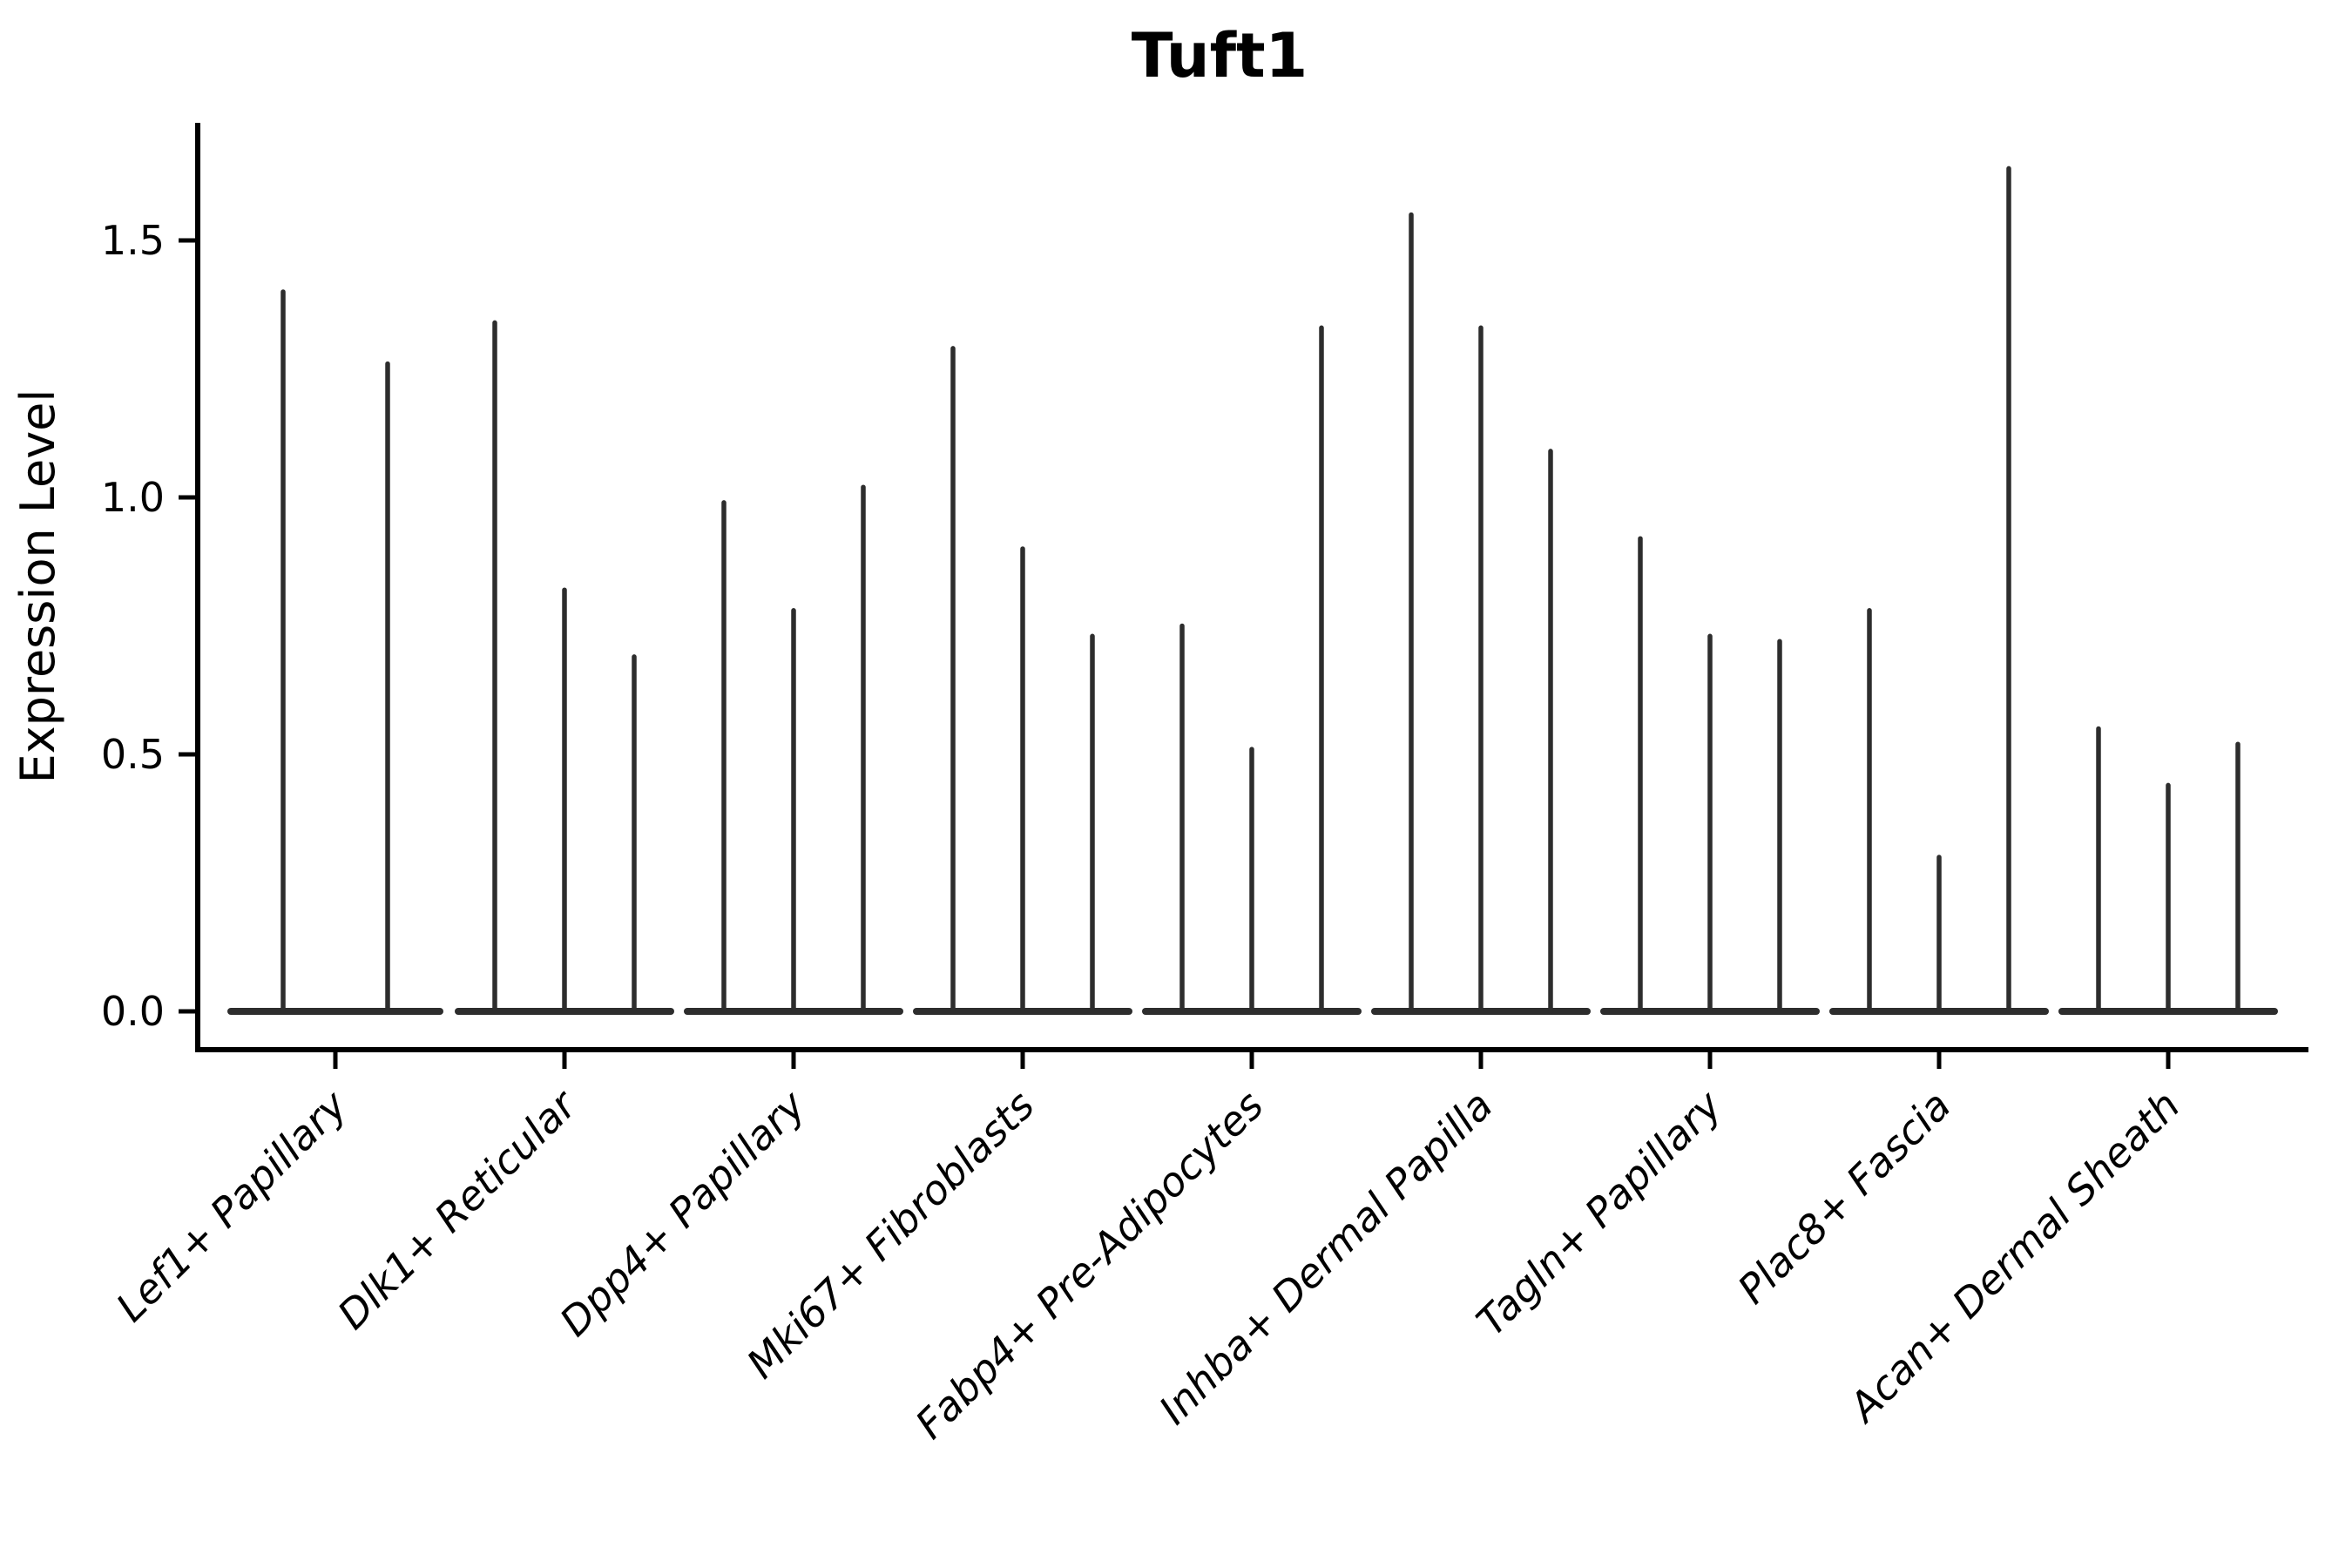  Describe the element at coordinates (37, 586) in the screenshot. I see `y-axis-label: Expression Level` at that location.